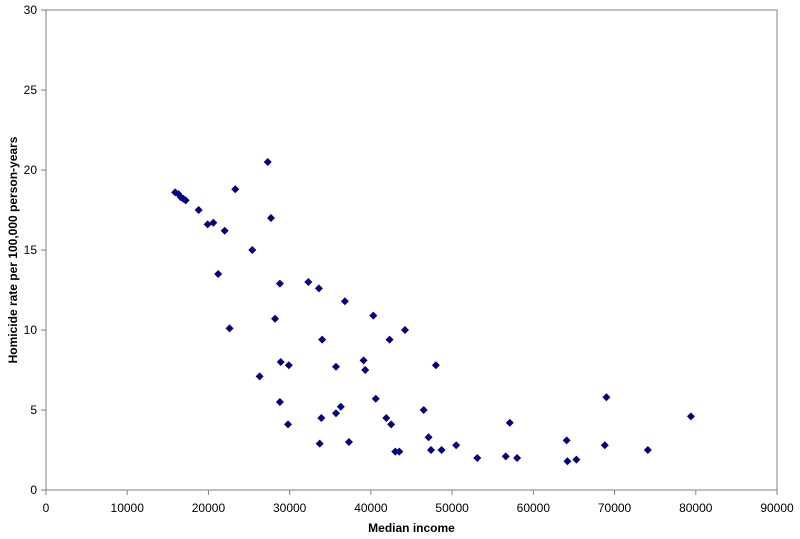 The image size is (800, 539). I want to click on y-axis-ticks: 0 5 10 15 20 25 30, so click(35, 250).